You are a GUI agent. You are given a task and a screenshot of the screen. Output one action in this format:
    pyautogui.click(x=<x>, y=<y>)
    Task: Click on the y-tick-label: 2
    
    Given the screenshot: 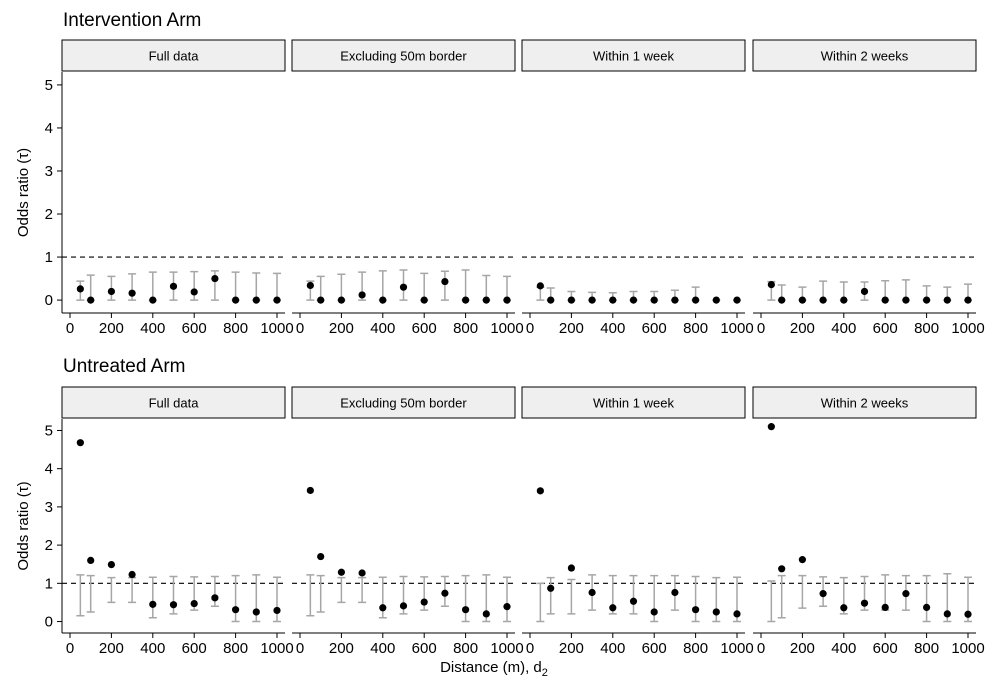 What is the action you would take?
    pyautogui.click(x=49, y=545)
    